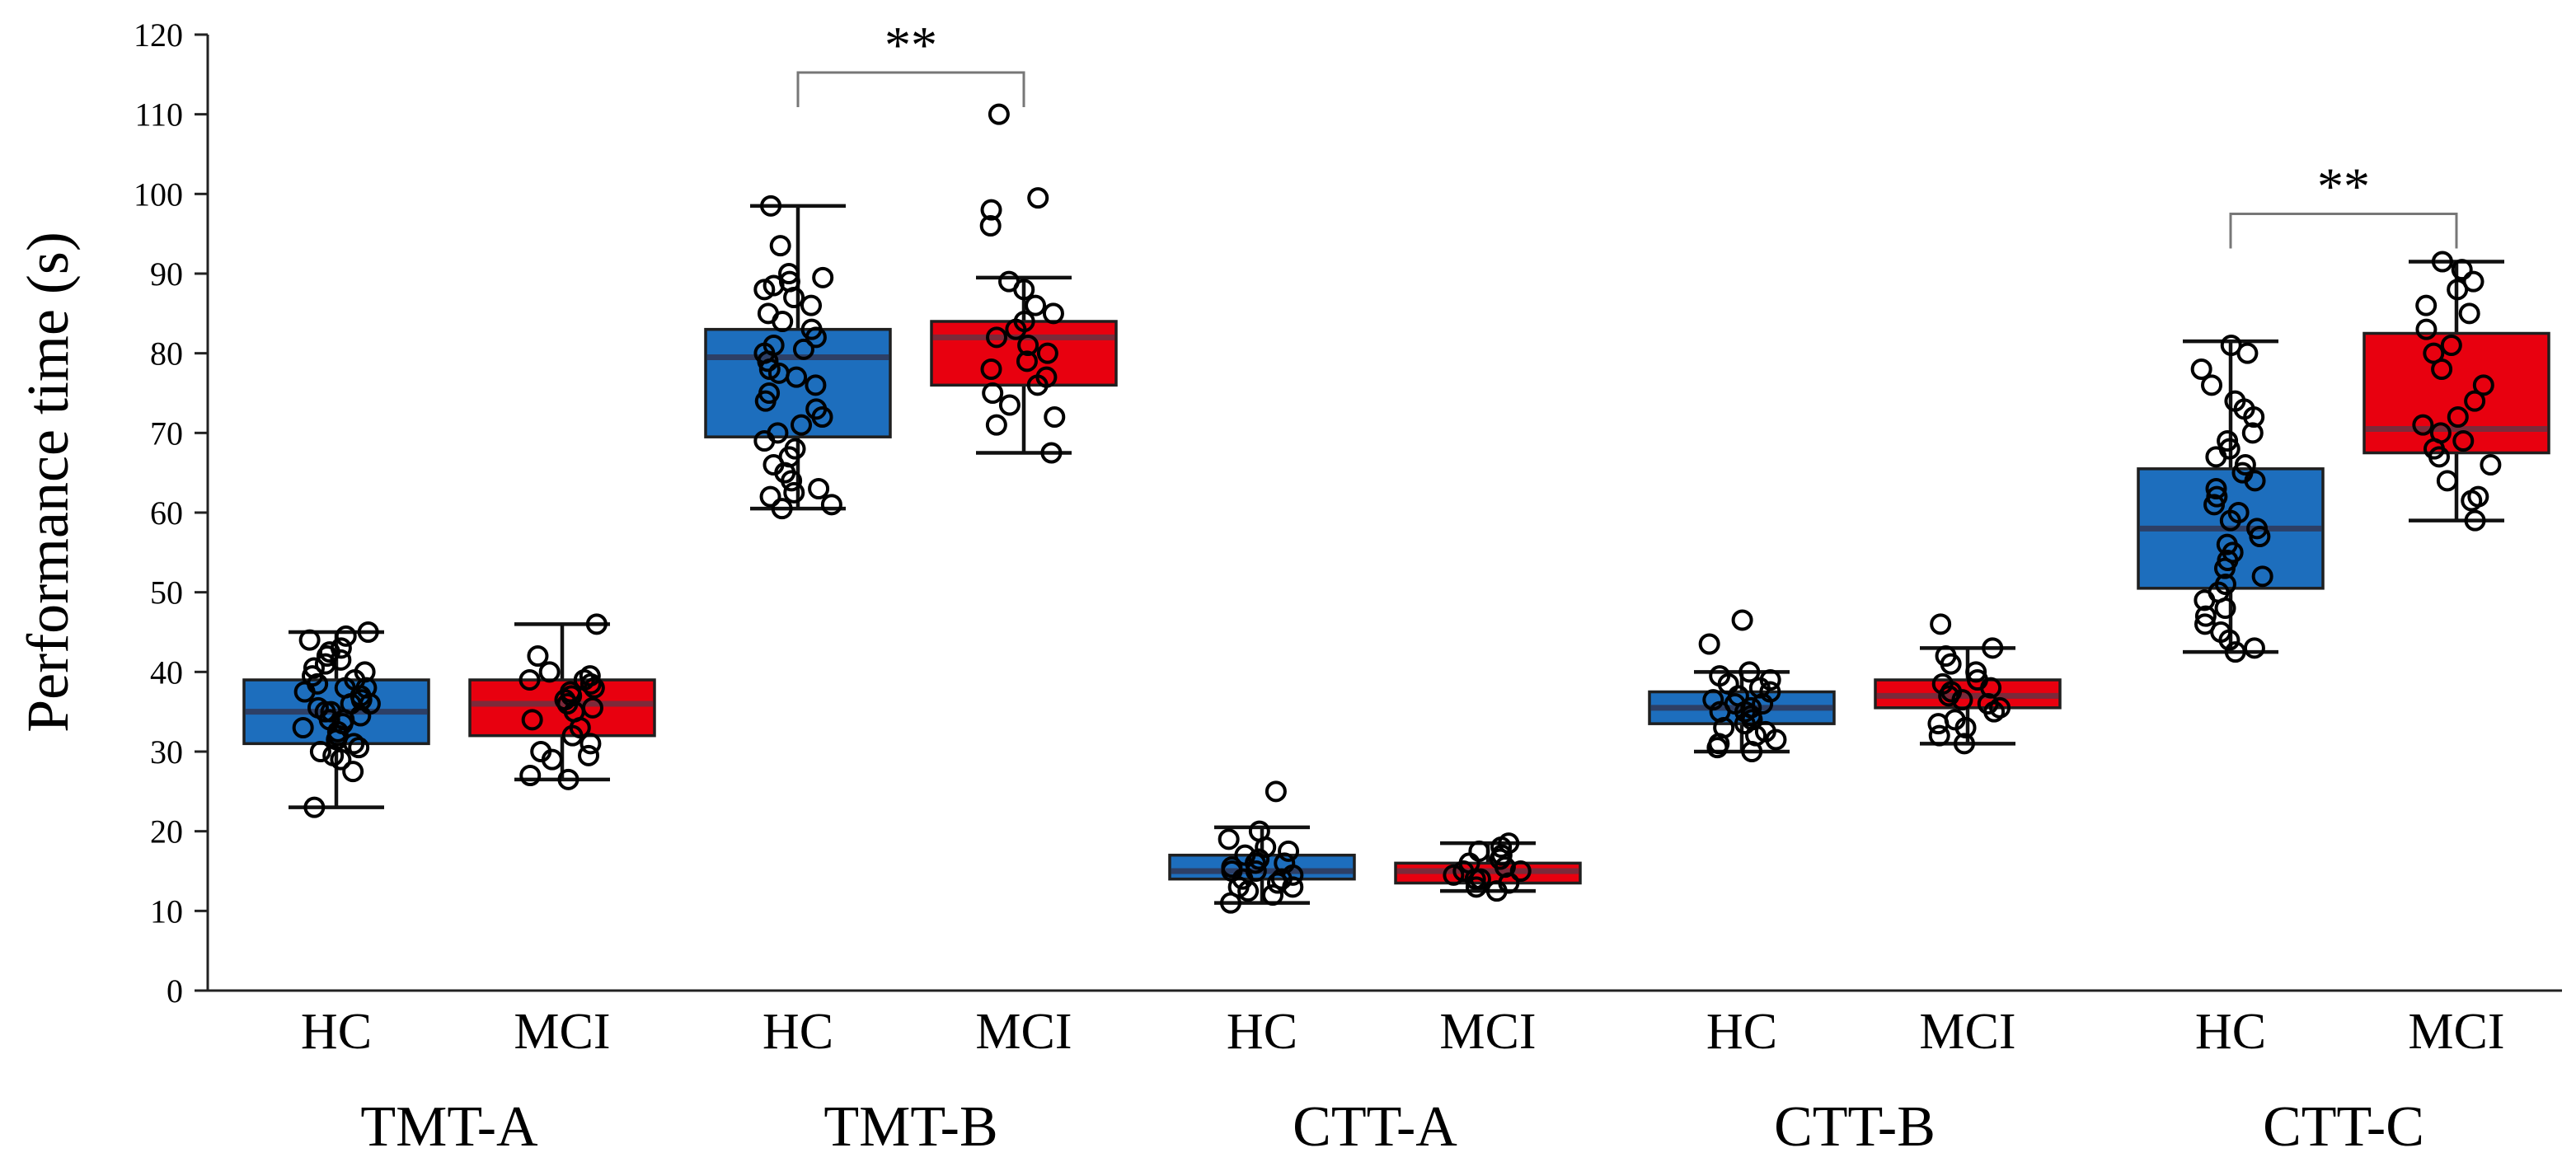  What do you see at coordinates (2343, 187) in the screenshot?
I see `significance-marker-ctt-c: **` at bounding box center [2343, 187].